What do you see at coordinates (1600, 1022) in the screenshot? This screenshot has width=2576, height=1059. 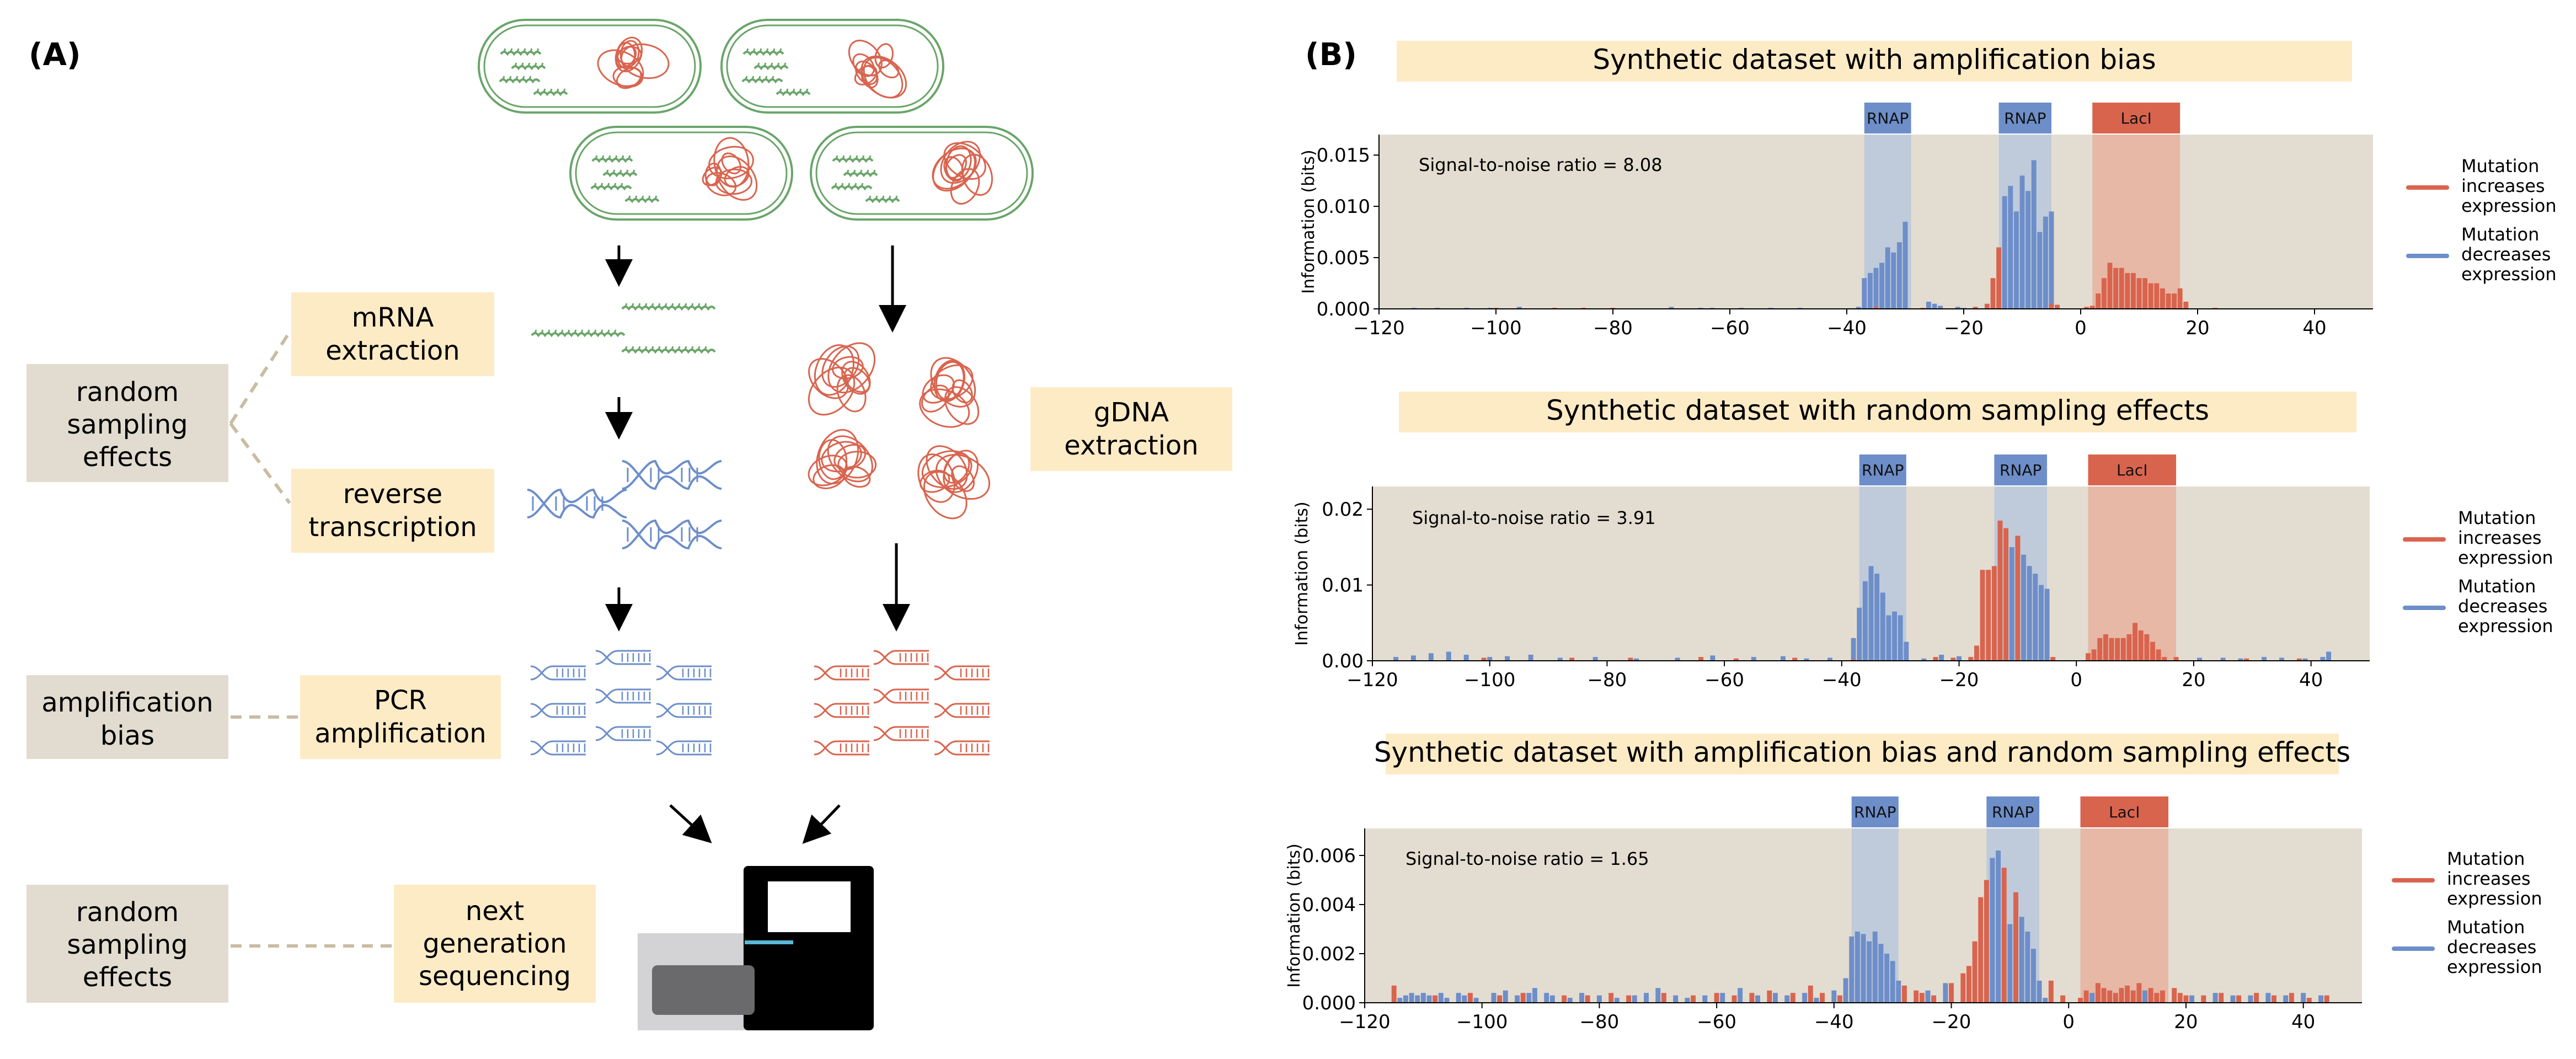 I see `x-tick-label: −80` at bounding box center [1600, 1022].